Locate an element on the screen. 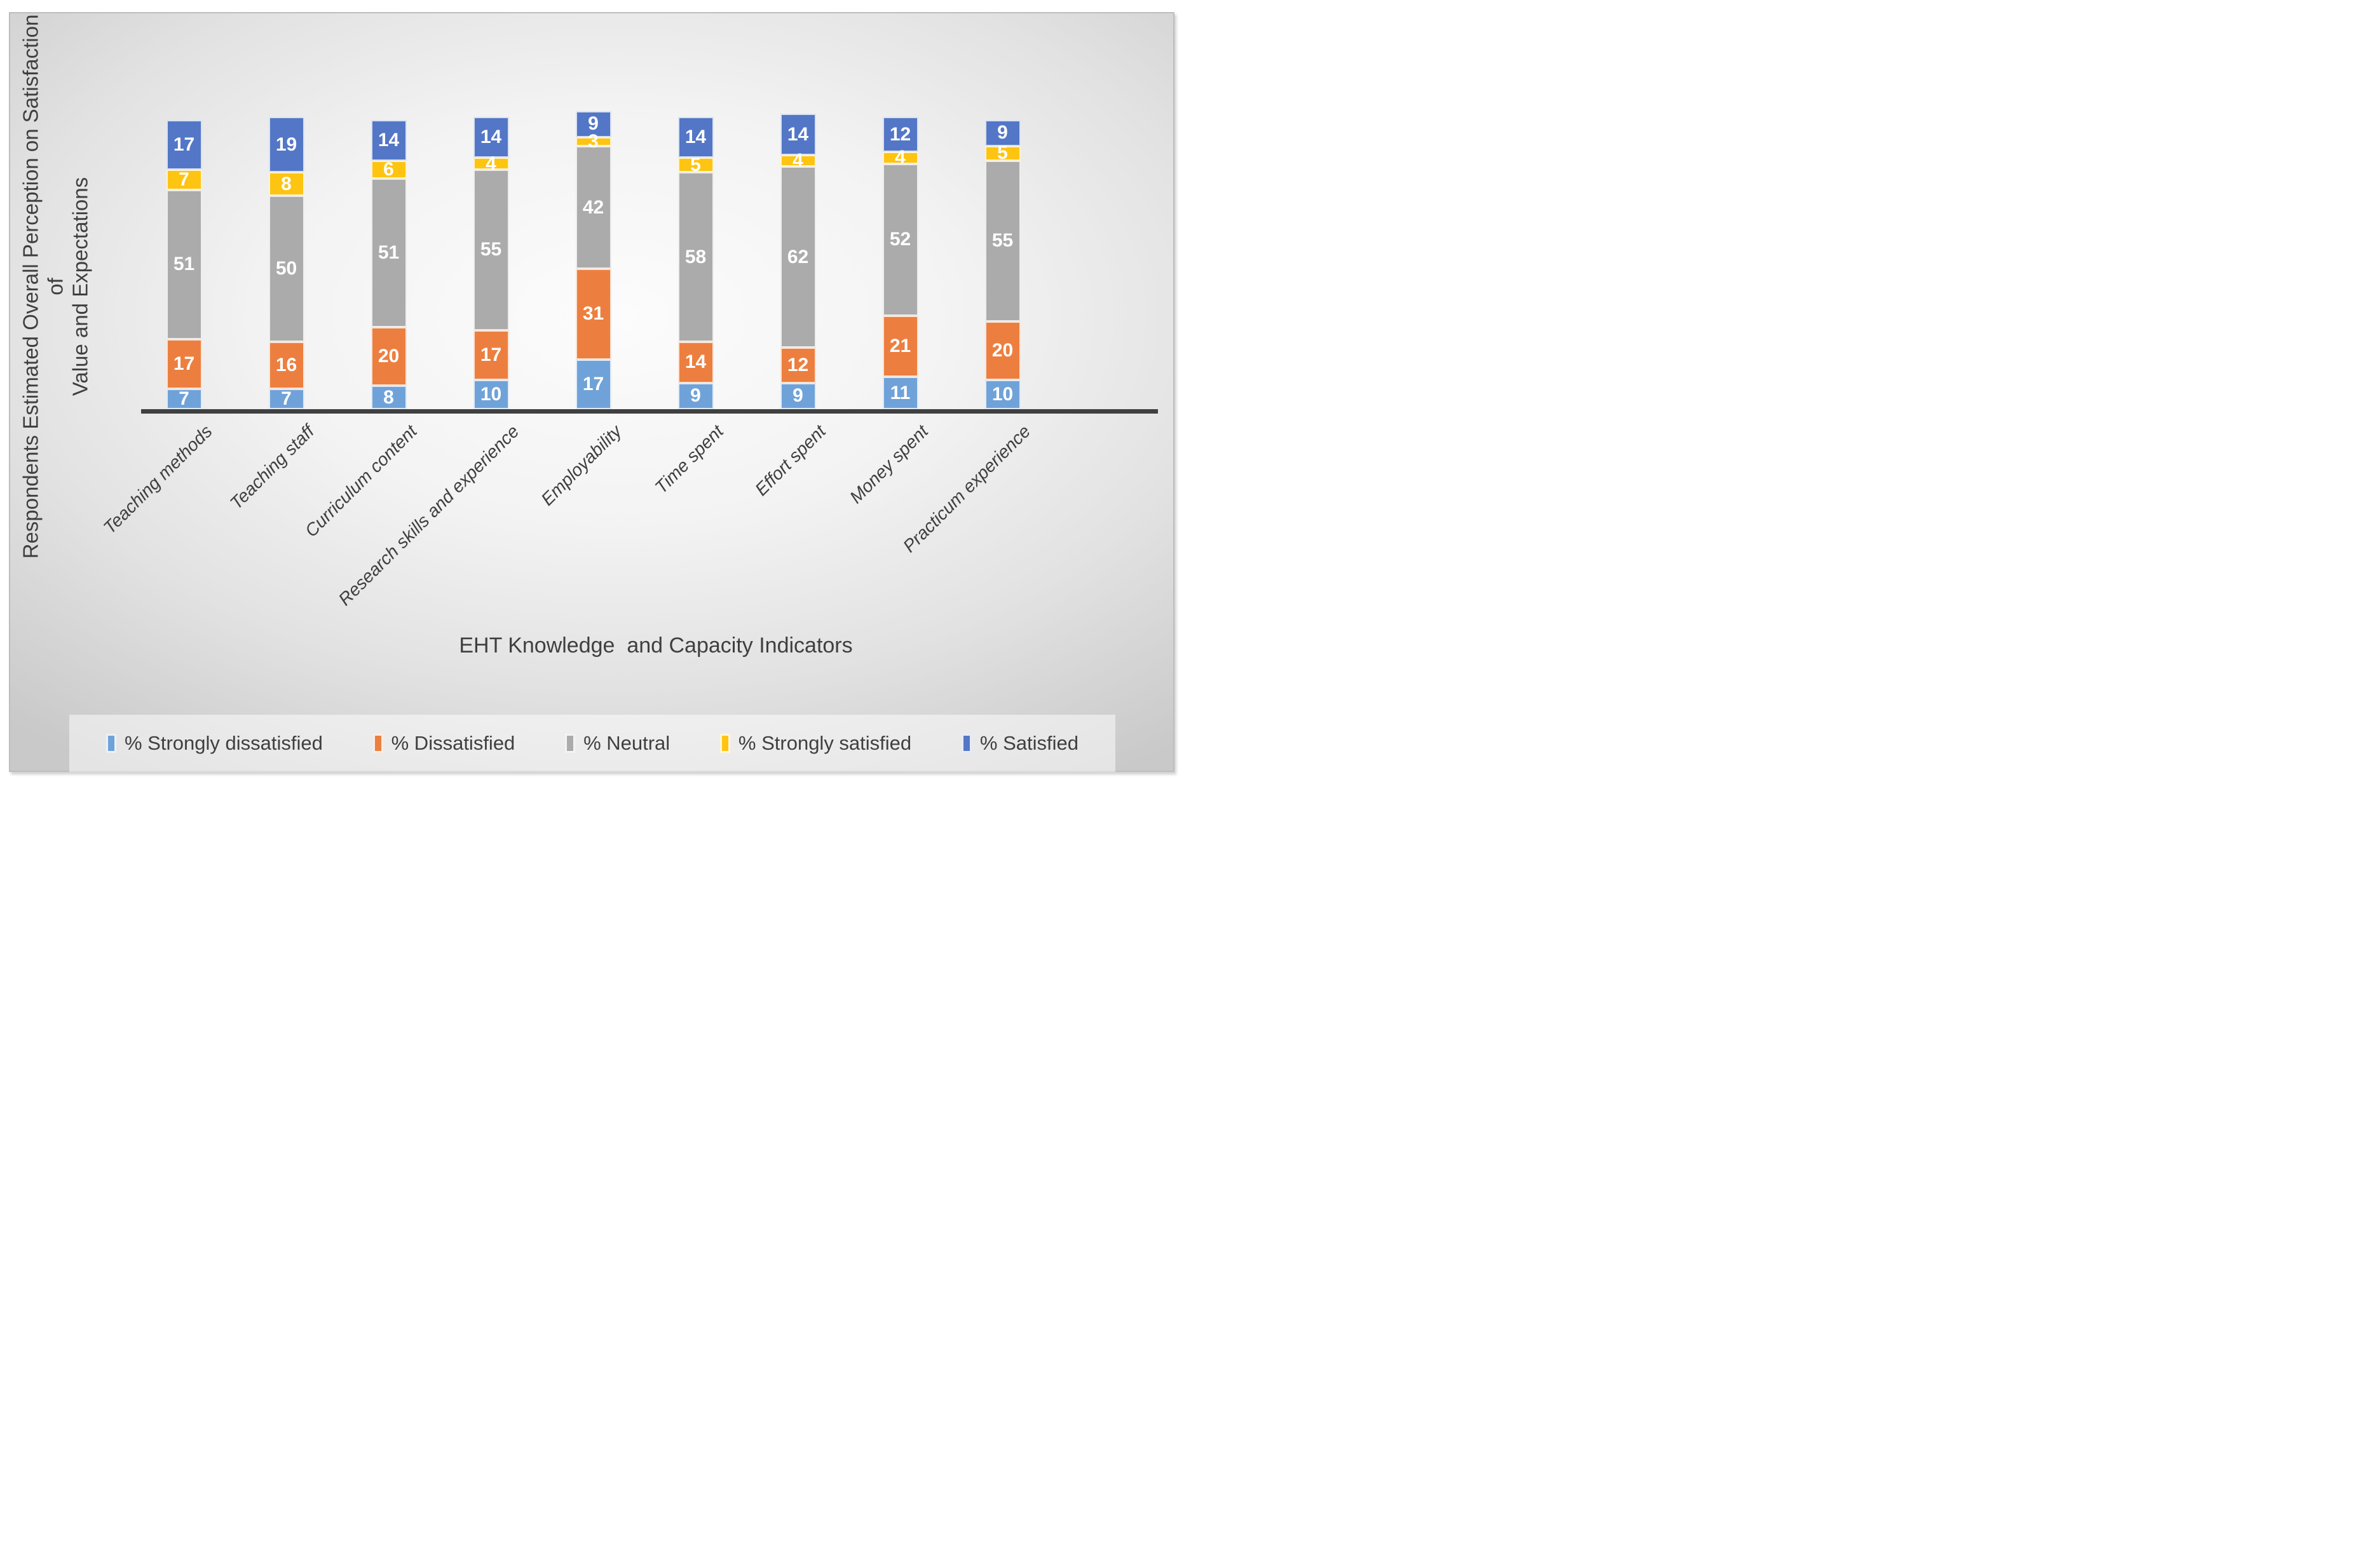 The image size is (2368, 1568). segment-neutral-teaching-methods: 51 is located at coordinates (184, 264).